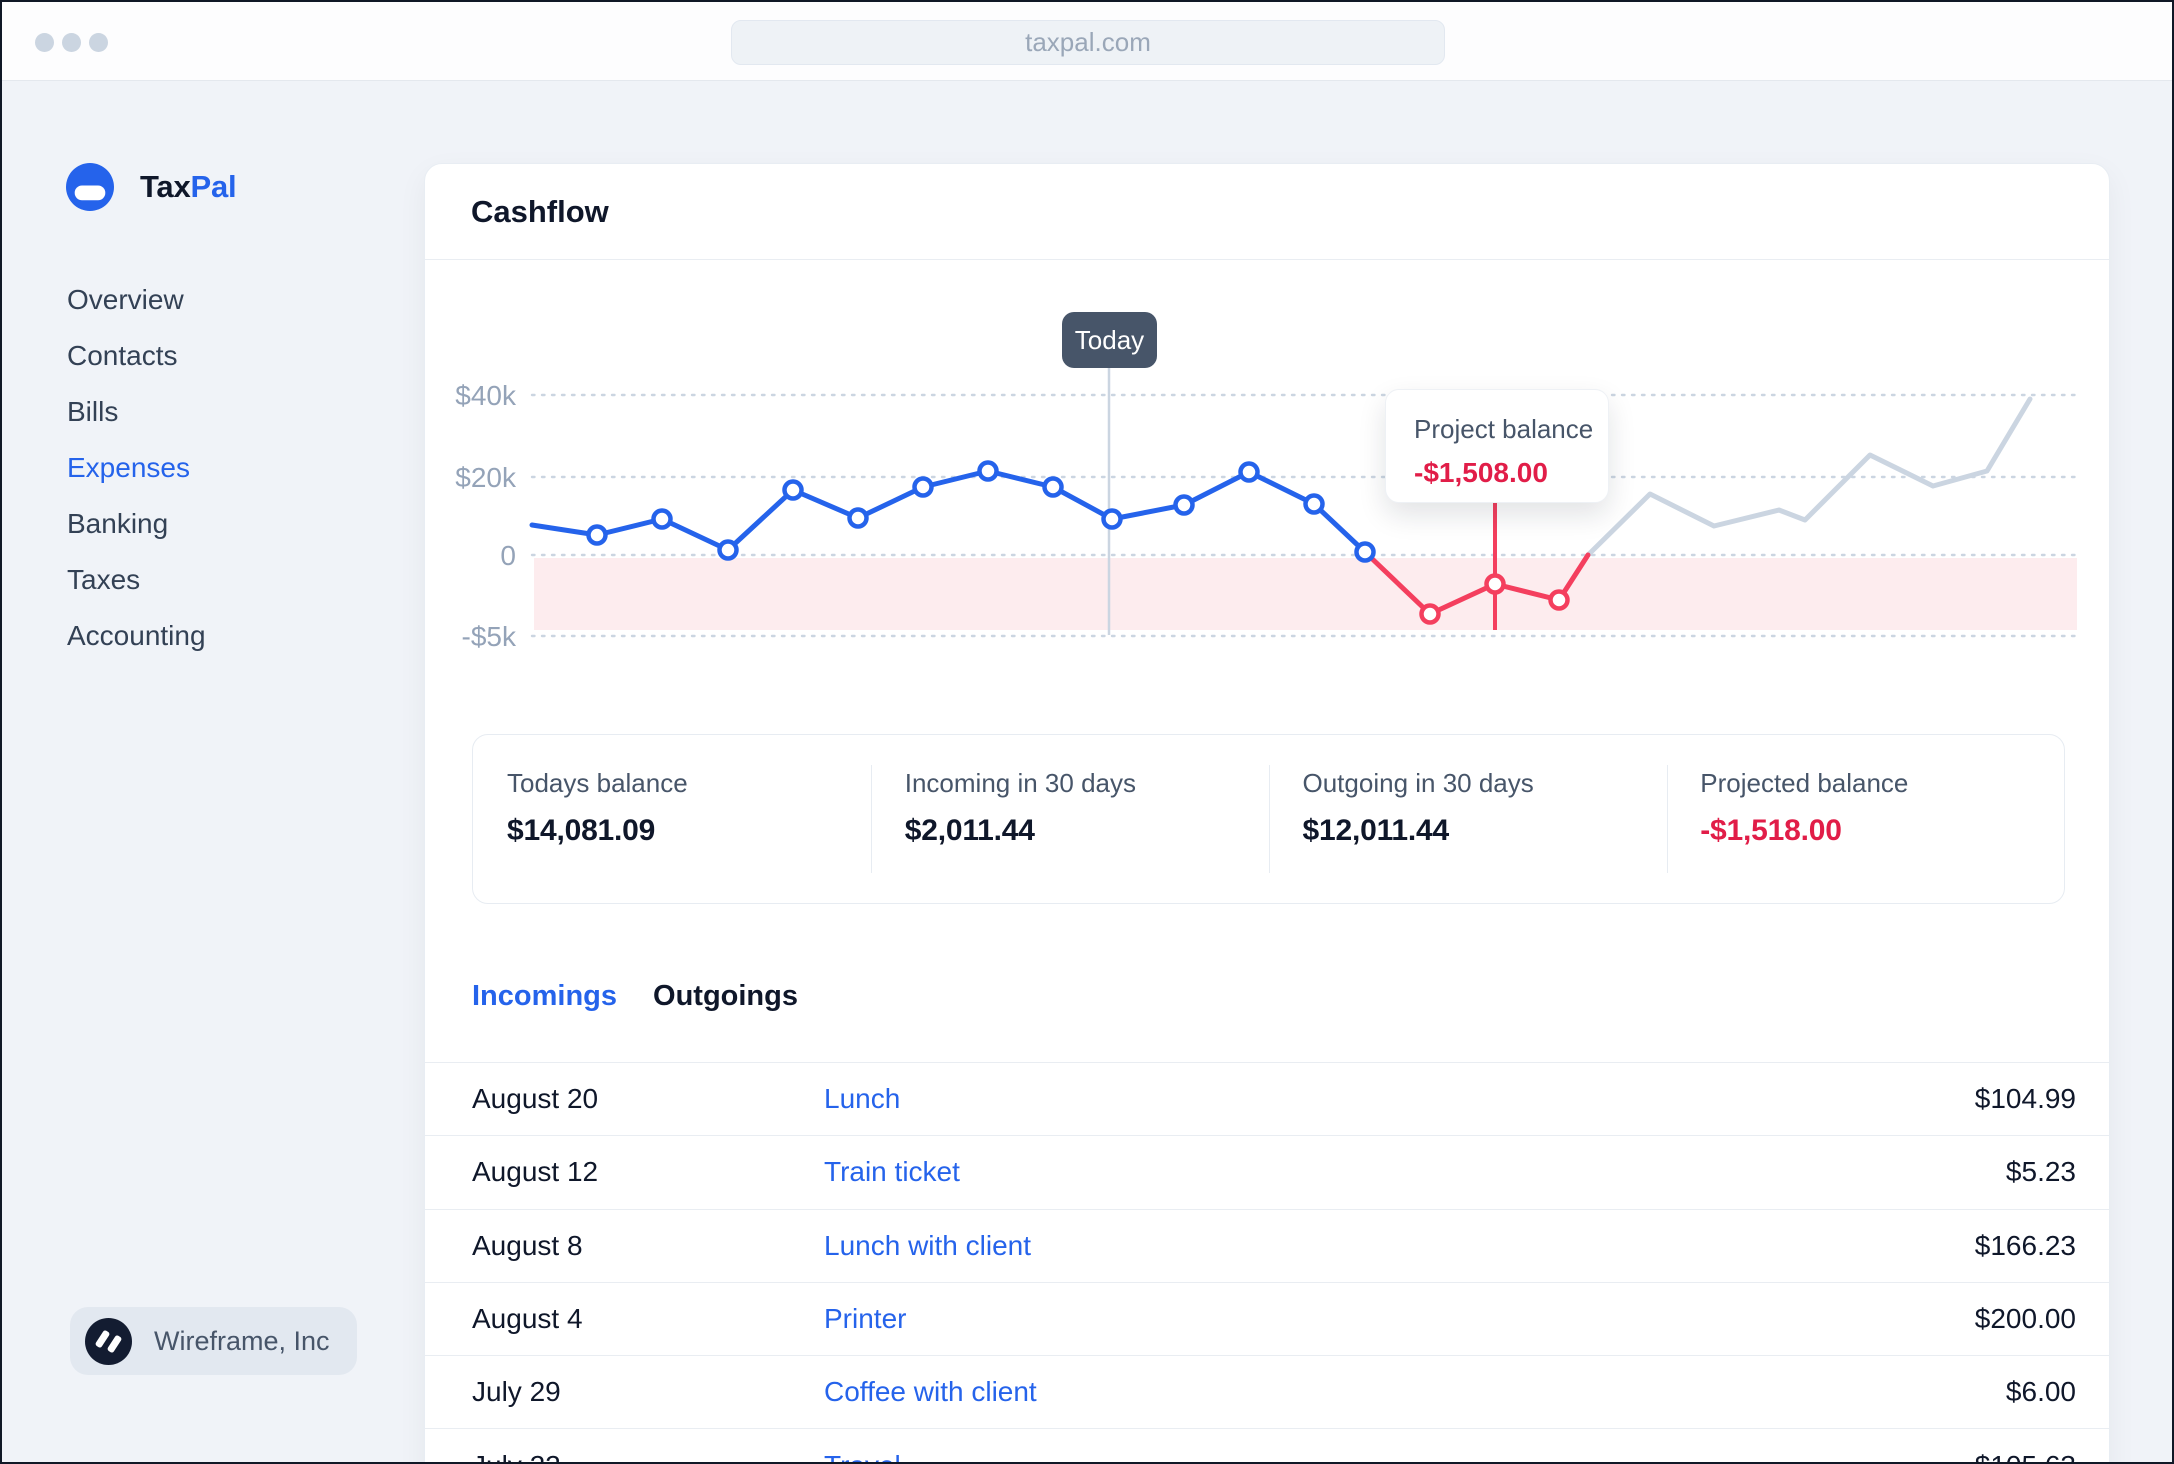 This screenshot has width=2174, height=1464. I want to click on stat-projected-balance: Projected balance -$1,518.00, so click(1865, 819).